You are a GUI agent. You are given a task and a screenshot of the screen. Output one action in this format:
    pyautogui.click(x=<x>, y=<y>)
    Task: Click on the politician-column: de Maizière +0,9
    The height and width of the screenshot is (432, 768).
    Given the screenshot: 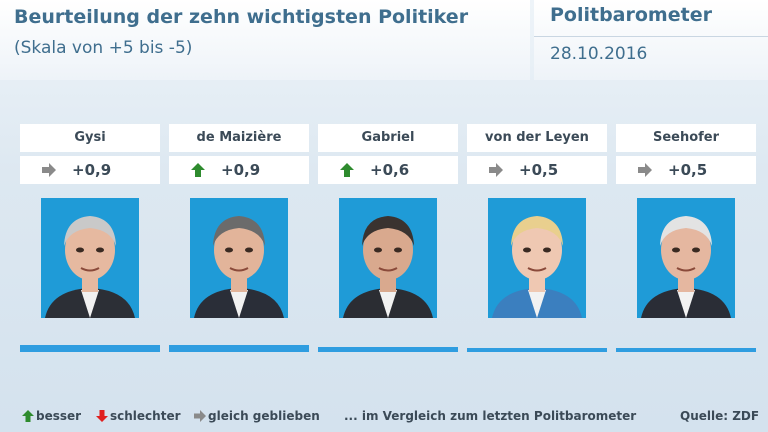 What is the action you would take?
    pyautogui.click(x=239, y=221)
    